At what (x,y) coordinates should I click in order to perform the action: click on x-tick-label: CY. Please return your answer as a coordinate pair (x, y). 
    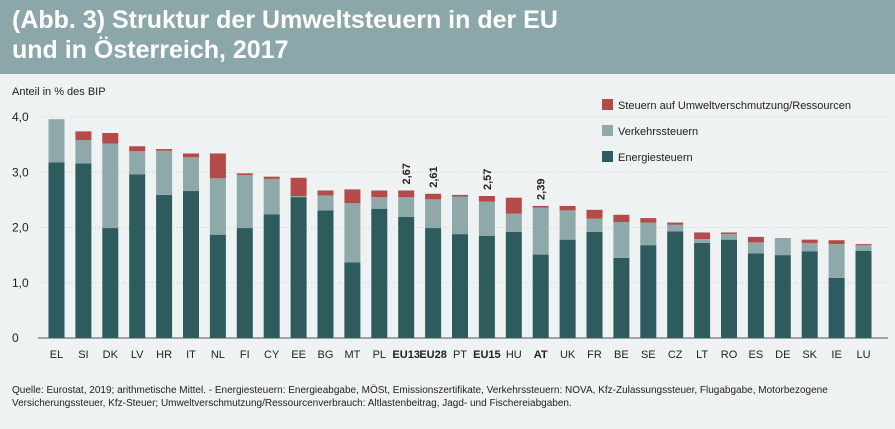
    Looking at the image, I should click on (272, 355).